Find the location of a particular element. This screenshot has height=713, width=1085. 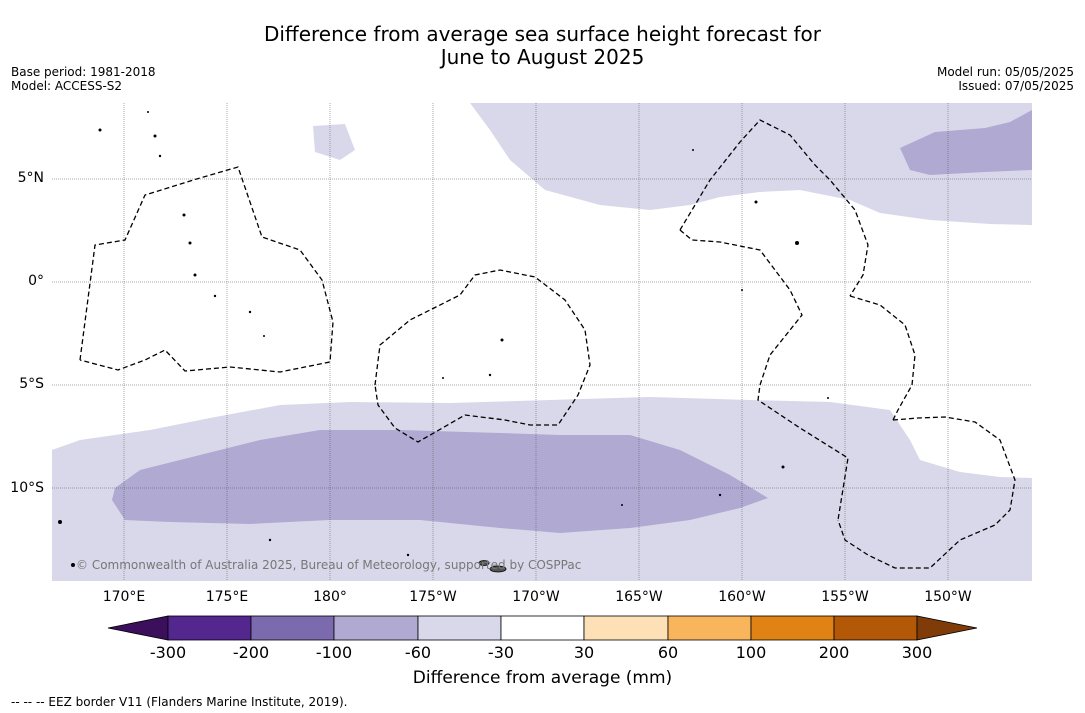

meta-left: Base period: 1981-2018 Model: ACCESS-S2 is located at coordinates (83, 79).